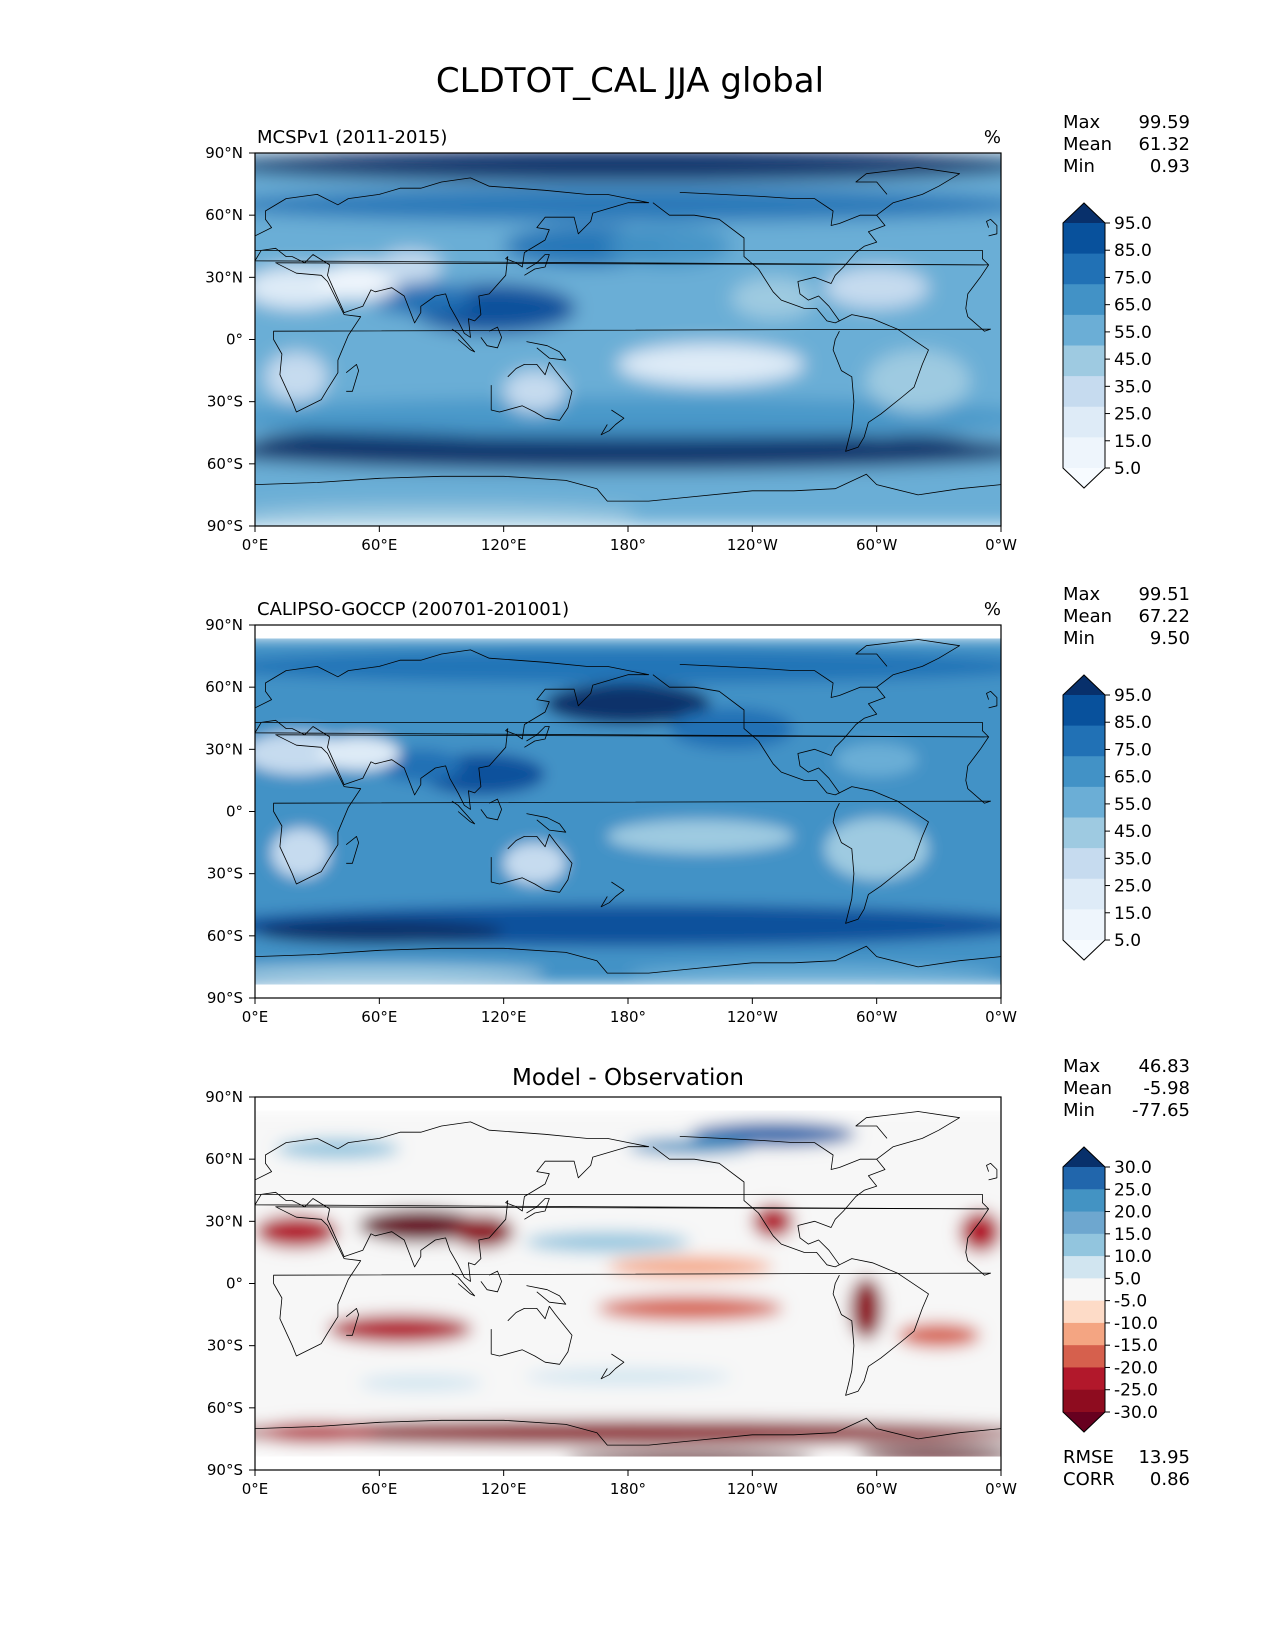  I want to click on x-tick-label: 0°W, so click(1001, 1489).